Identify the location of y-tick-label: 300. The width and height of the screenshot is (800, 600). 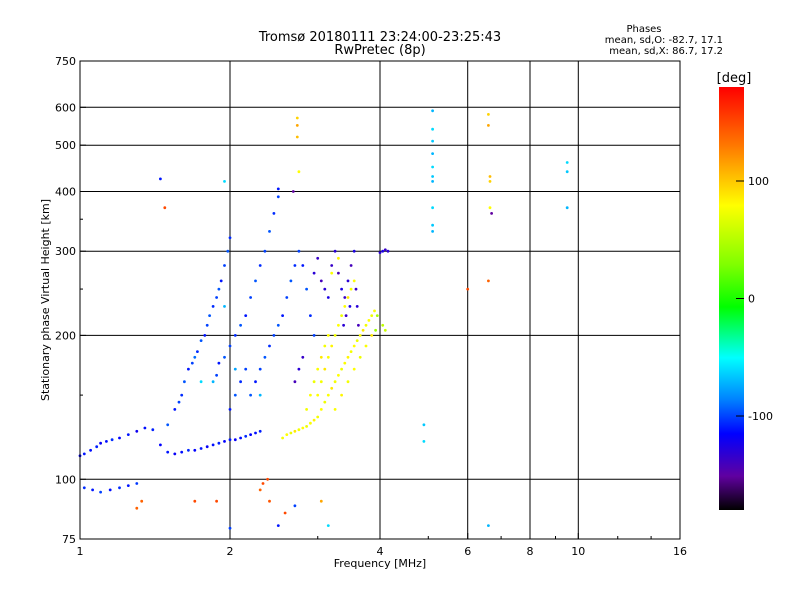
(65, 251).